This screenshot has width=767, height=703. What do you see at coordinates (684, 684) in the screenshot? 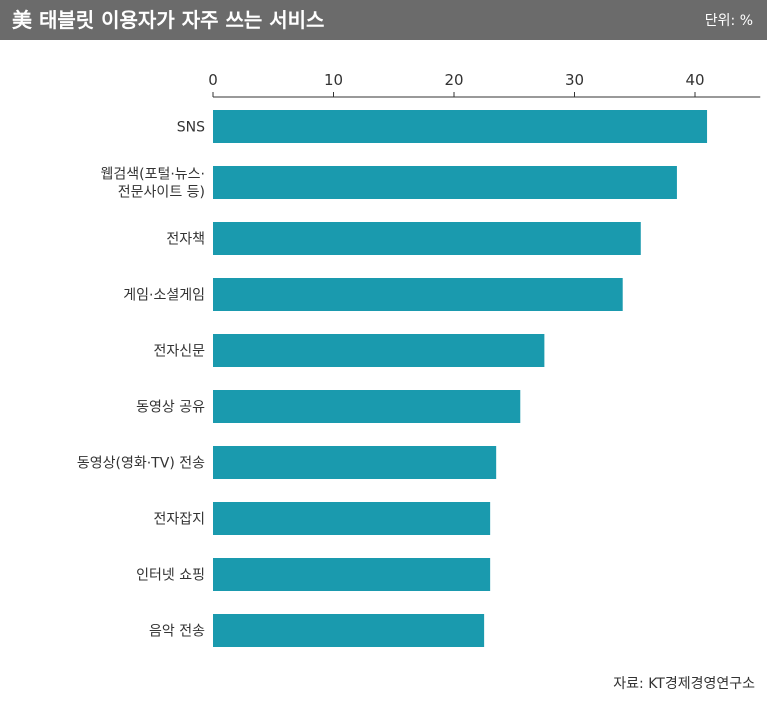
I see `source-note: 자료: KT경제경영연구소` at bounding box center [684, 684].